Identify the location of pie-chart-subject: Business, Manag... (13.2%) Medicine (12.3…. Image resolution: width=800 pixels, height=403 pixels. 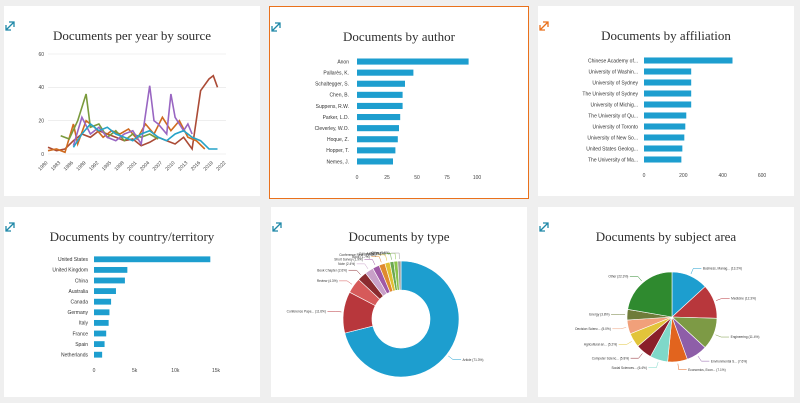
(667, 319).